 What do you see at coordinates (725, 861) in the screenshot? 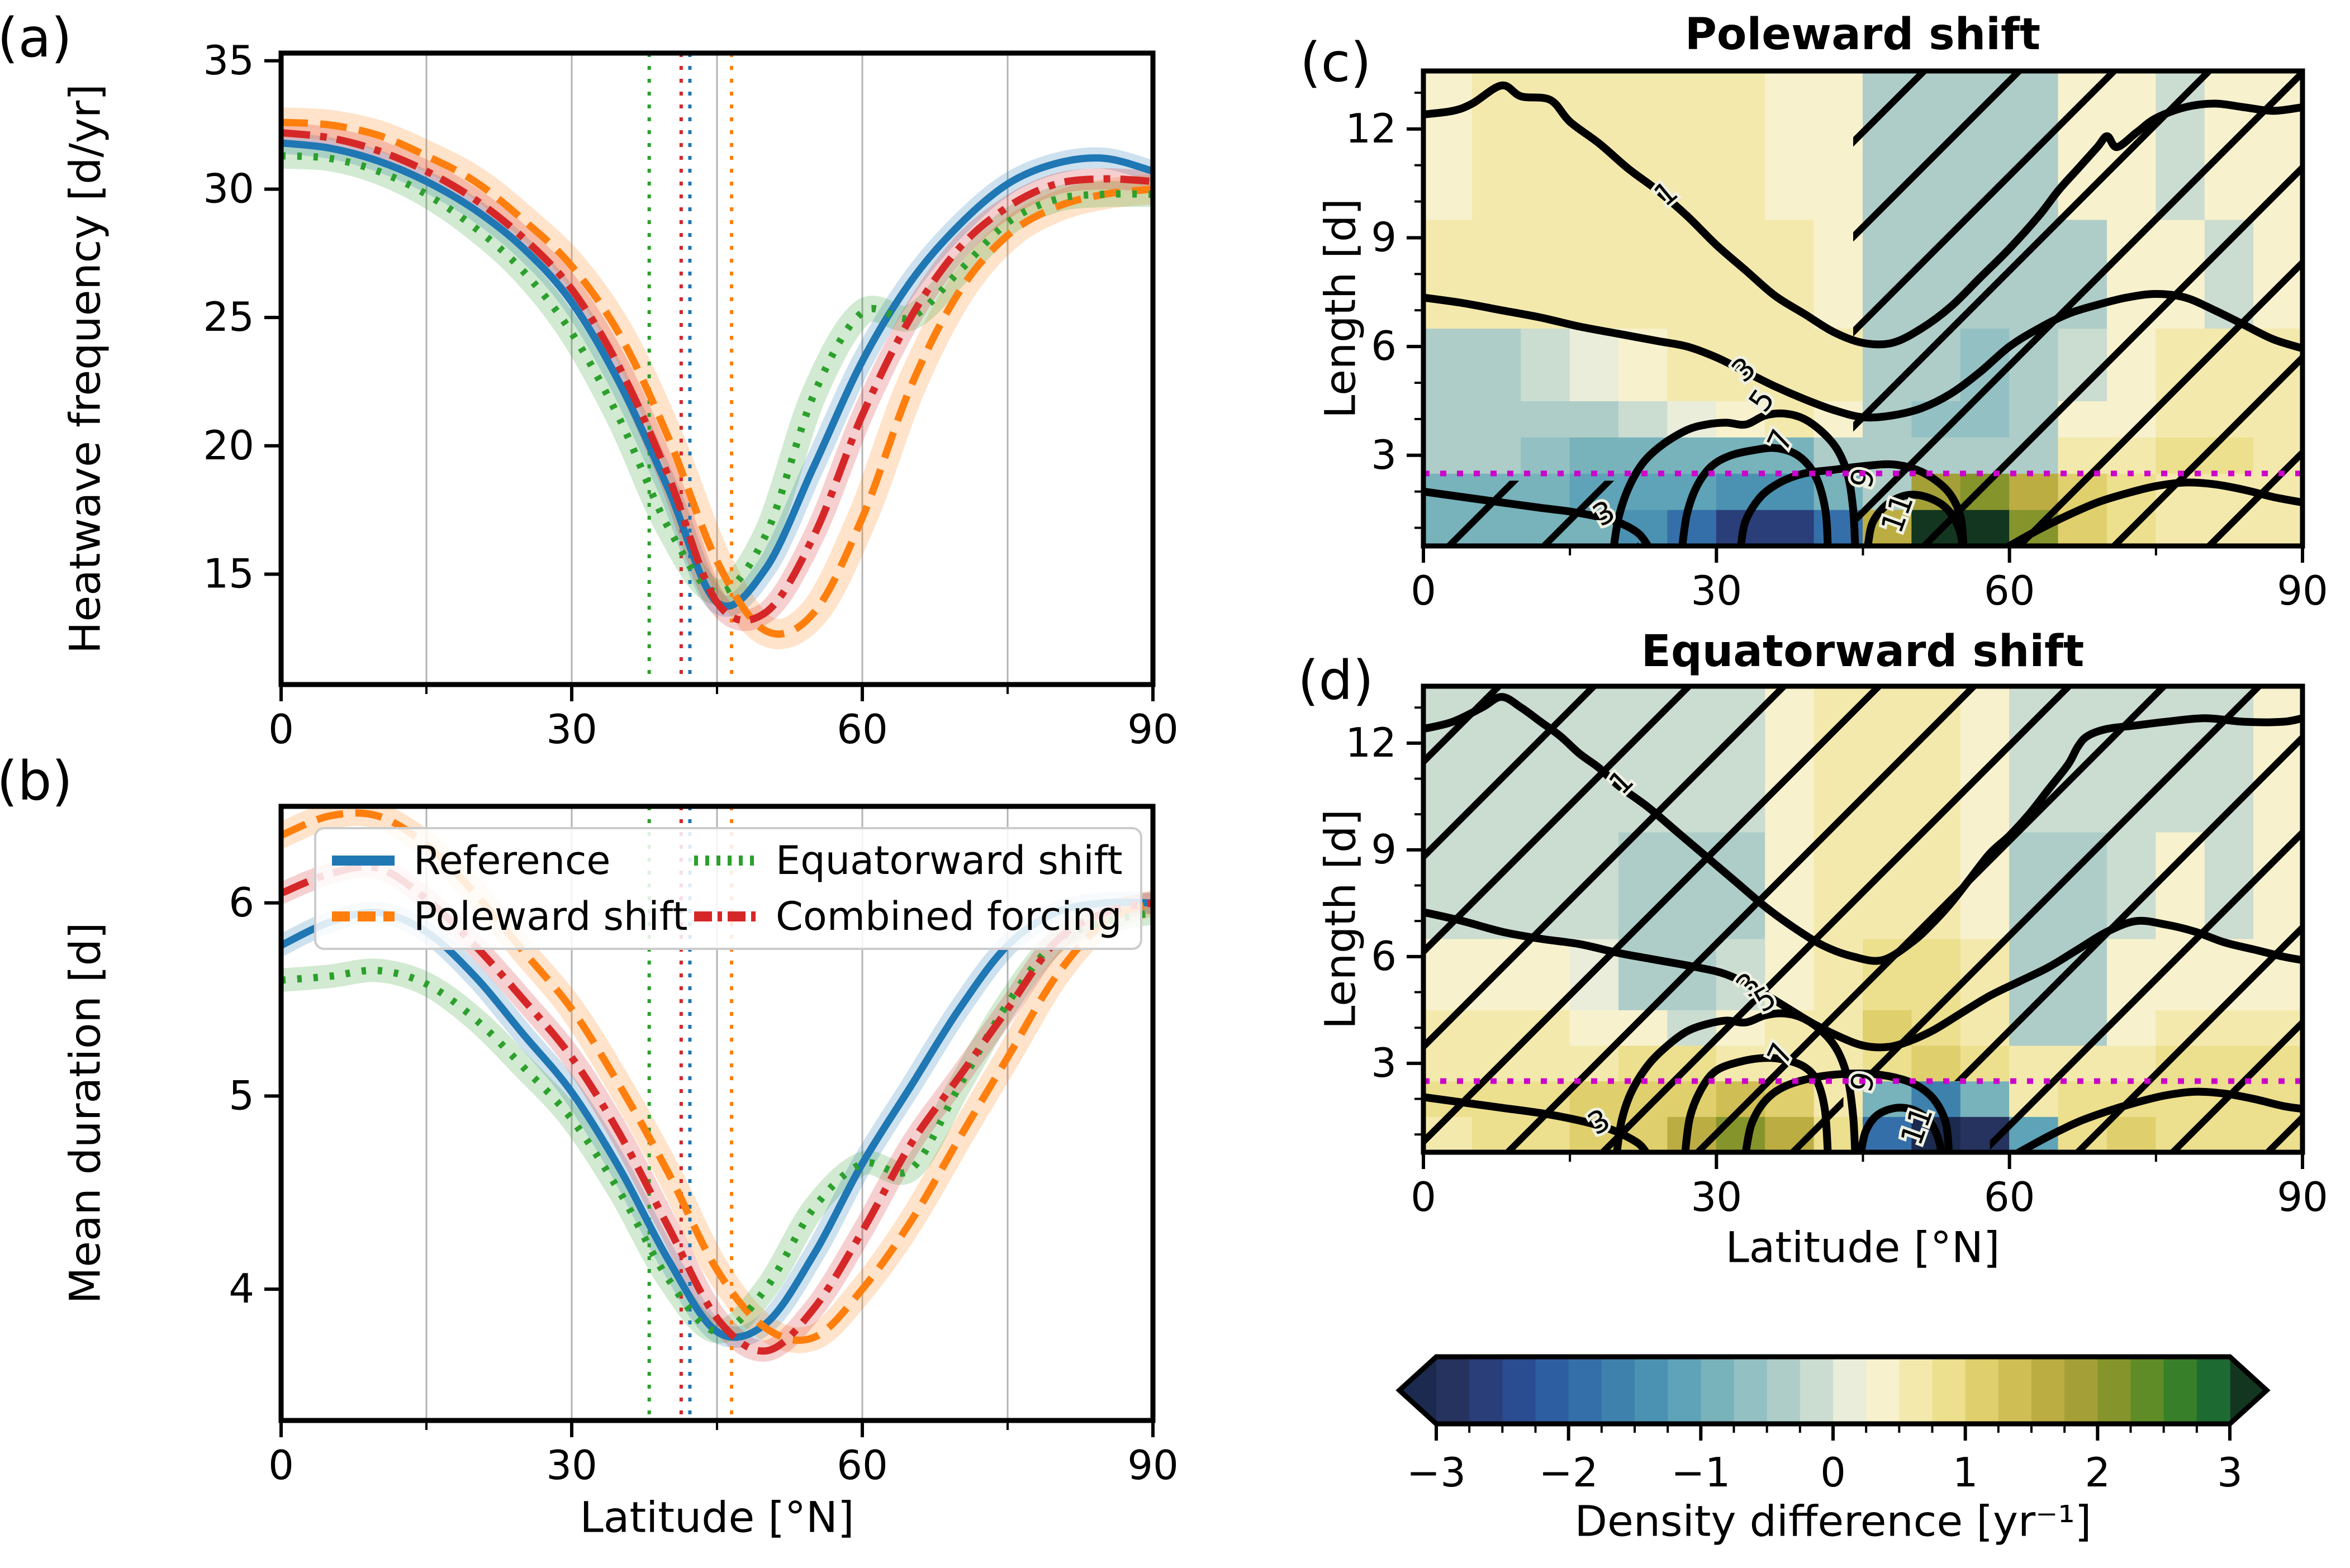
I see `legend-swatch-equatorward` at bounding box center [725, 861].